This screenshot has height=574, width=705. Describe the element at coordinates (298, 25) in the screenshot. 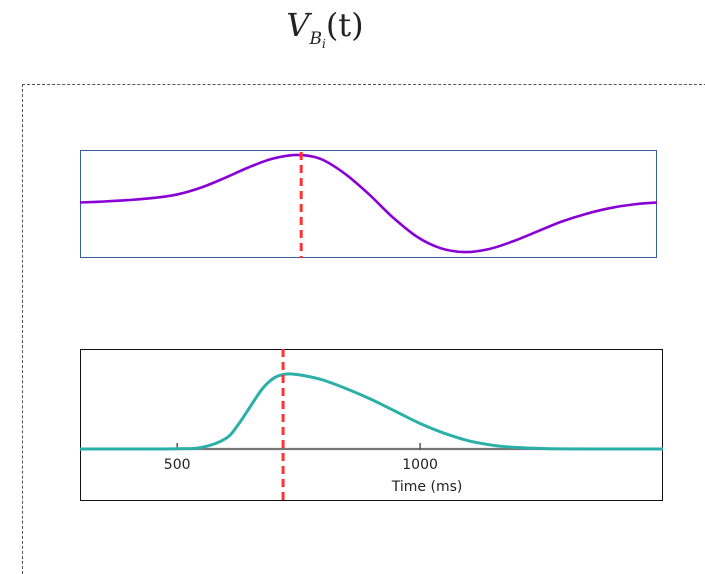

I see `title-symbol: V` at that location.